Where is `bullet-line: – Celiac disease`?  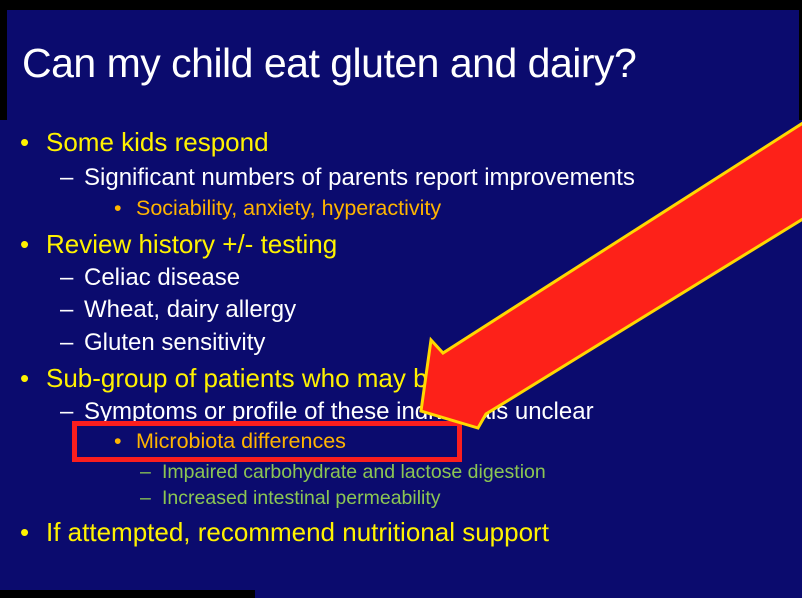 bullet-line: – Celiac disease is located at coordinates (401, 280).